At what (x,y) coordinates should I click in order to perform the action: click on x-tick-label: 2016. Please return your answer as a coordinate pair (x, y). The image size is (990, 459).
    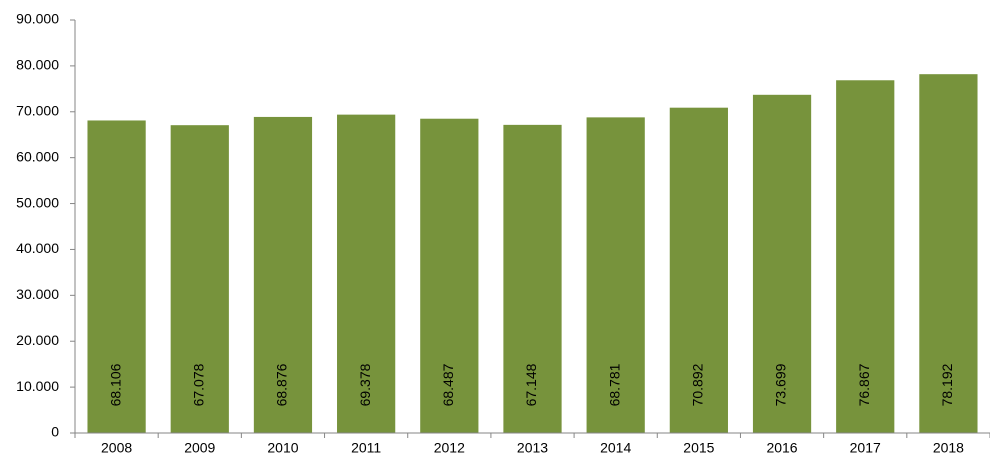
    Looking at the image, I should click on (781, 448).